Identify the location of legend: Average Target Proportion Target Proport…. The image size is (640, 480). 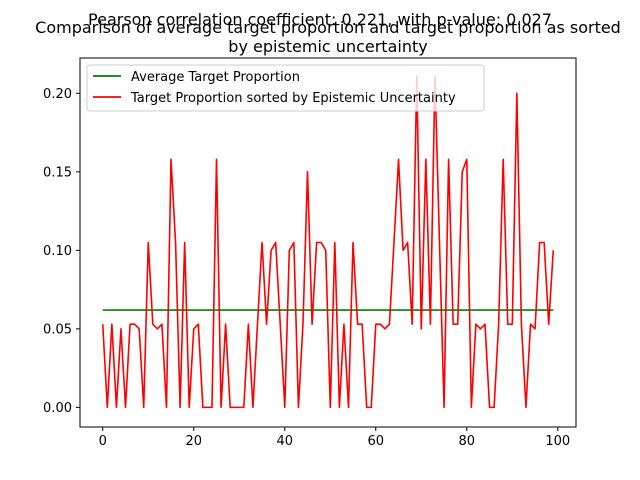
(285, 88).